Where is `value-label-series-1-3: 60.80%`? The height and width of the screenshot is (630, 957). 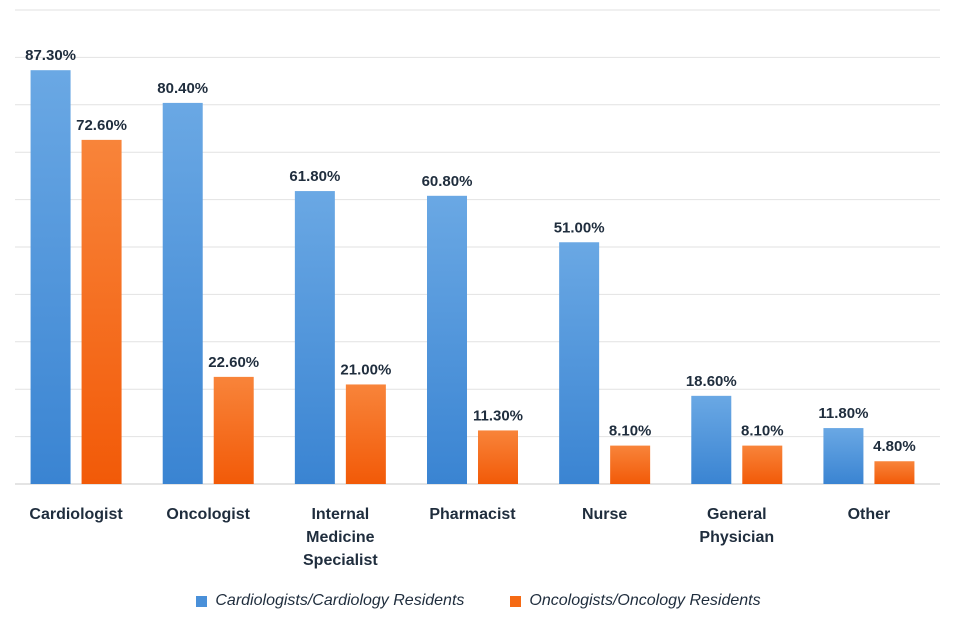
value-label-series-1-3: 60.80% is located at coordinates (447, 181).